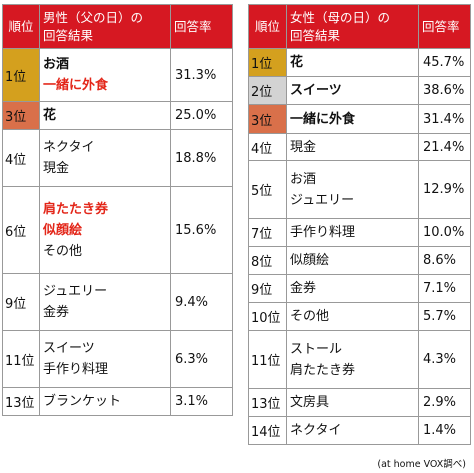  What do you see at coordinates (201, 359) in the screenshot?
I see `rate-cell: 6.3%` at bounding box center [201, 359].